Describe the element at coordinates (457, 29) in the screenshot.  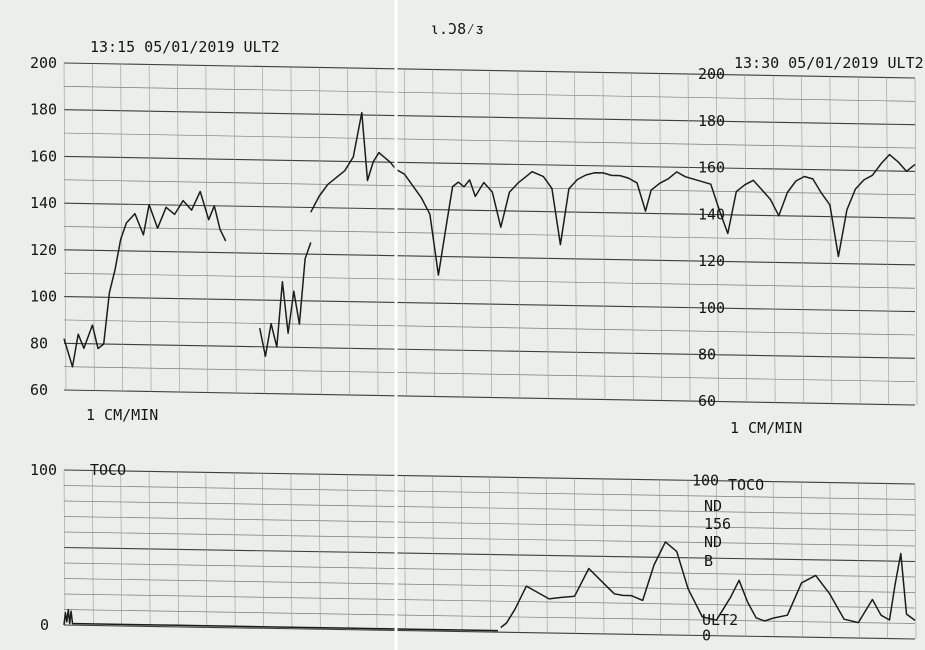
I see `top-mark: ι.Ͻ8⁄ᴣ` at that location.